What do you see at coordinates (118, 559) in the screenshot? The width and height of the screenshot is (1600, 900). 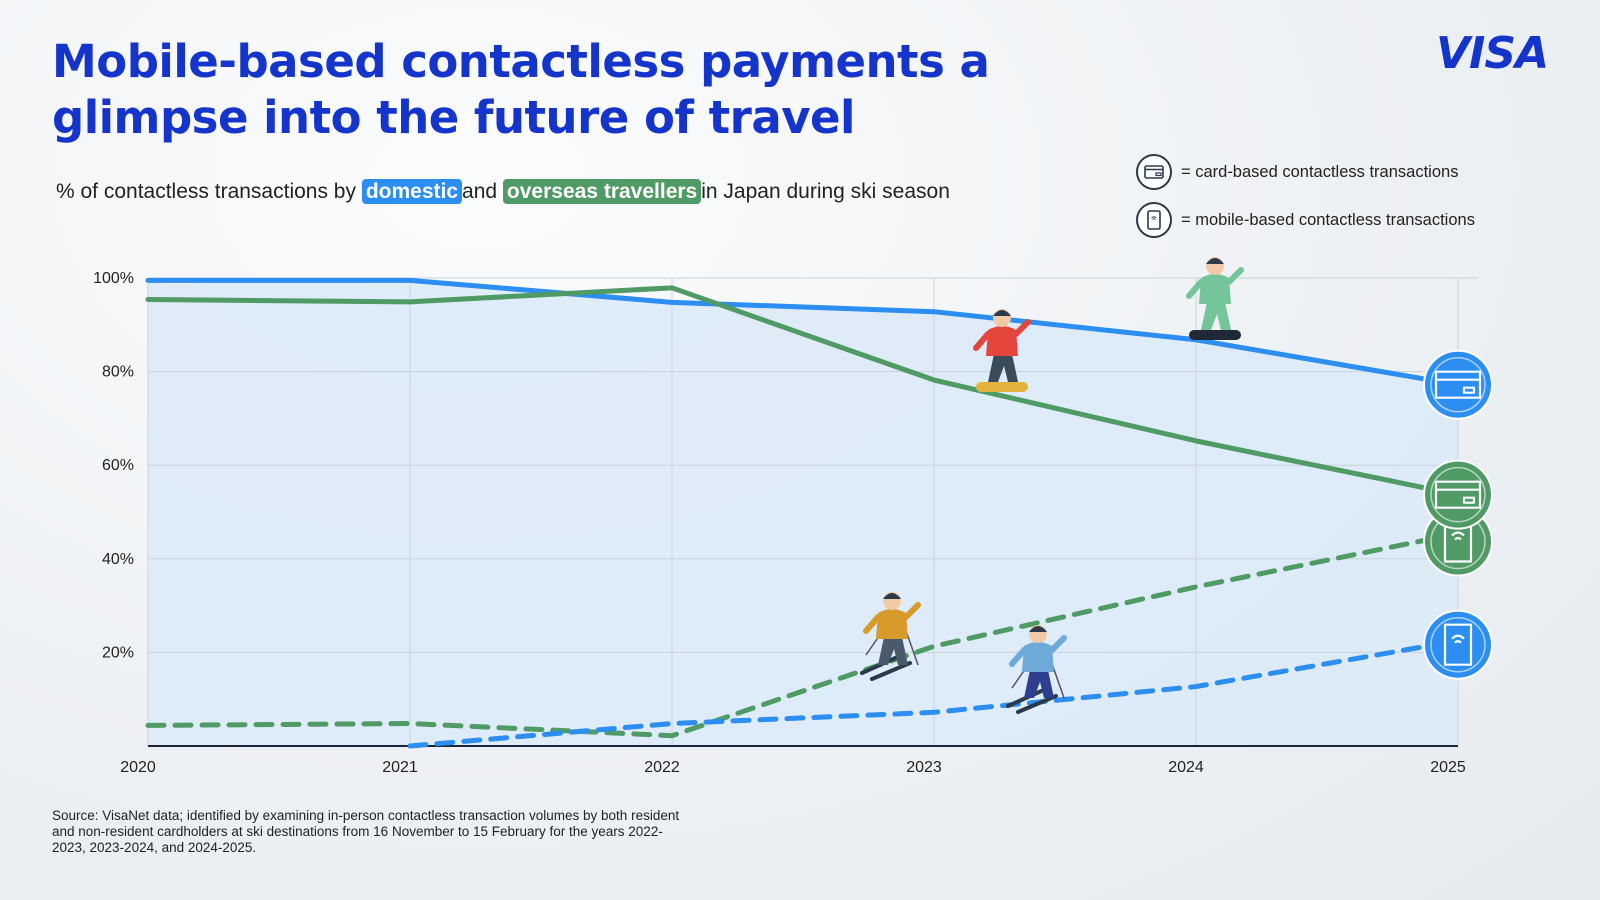 I see `y-tick-label: 40%` at bounding box center [118, 559].